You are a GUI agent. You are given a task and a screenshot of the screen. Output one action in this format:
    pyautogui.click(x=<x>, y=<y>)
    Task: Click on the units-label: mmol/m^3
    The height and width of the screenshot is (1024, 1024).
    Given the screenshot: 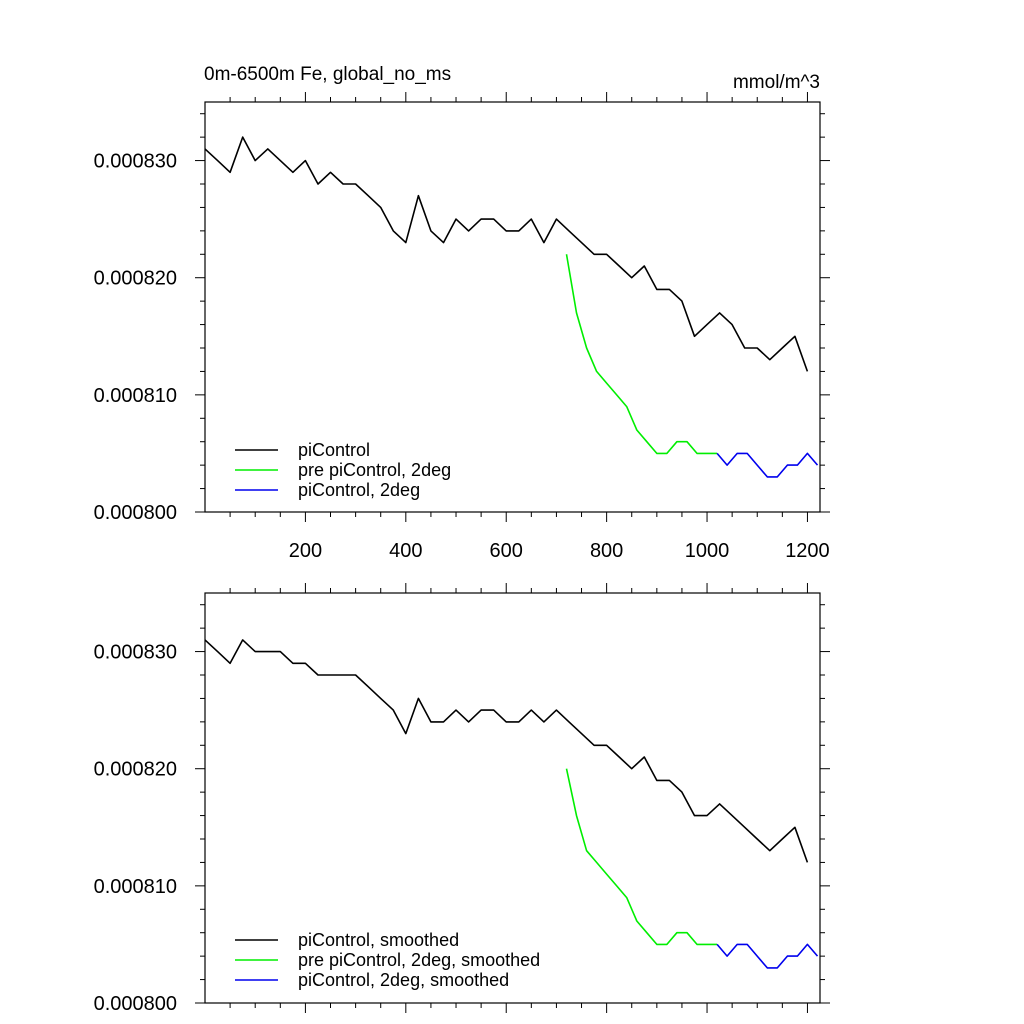 What is the action you would take?
    pyautogui.click(x=776, y=82)
    